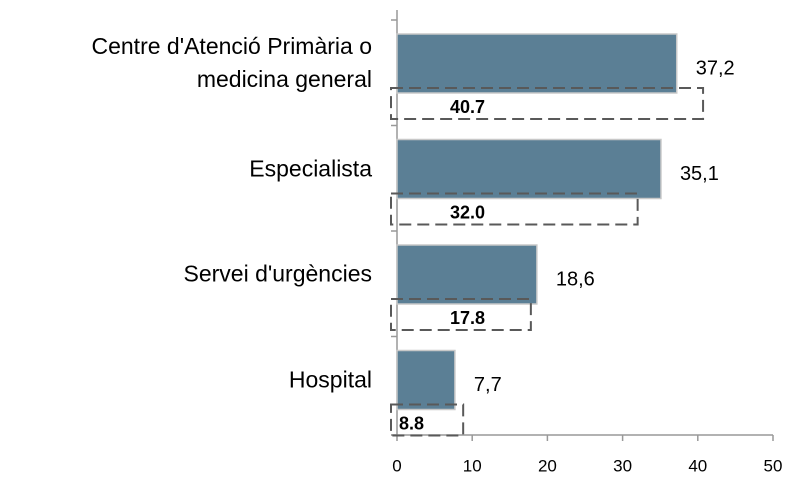 The width and height of the screenshot is (792, 478). Describe the element at coordinates (411, 423) in the screenshot. I see `value-label: 8.8` at that location.